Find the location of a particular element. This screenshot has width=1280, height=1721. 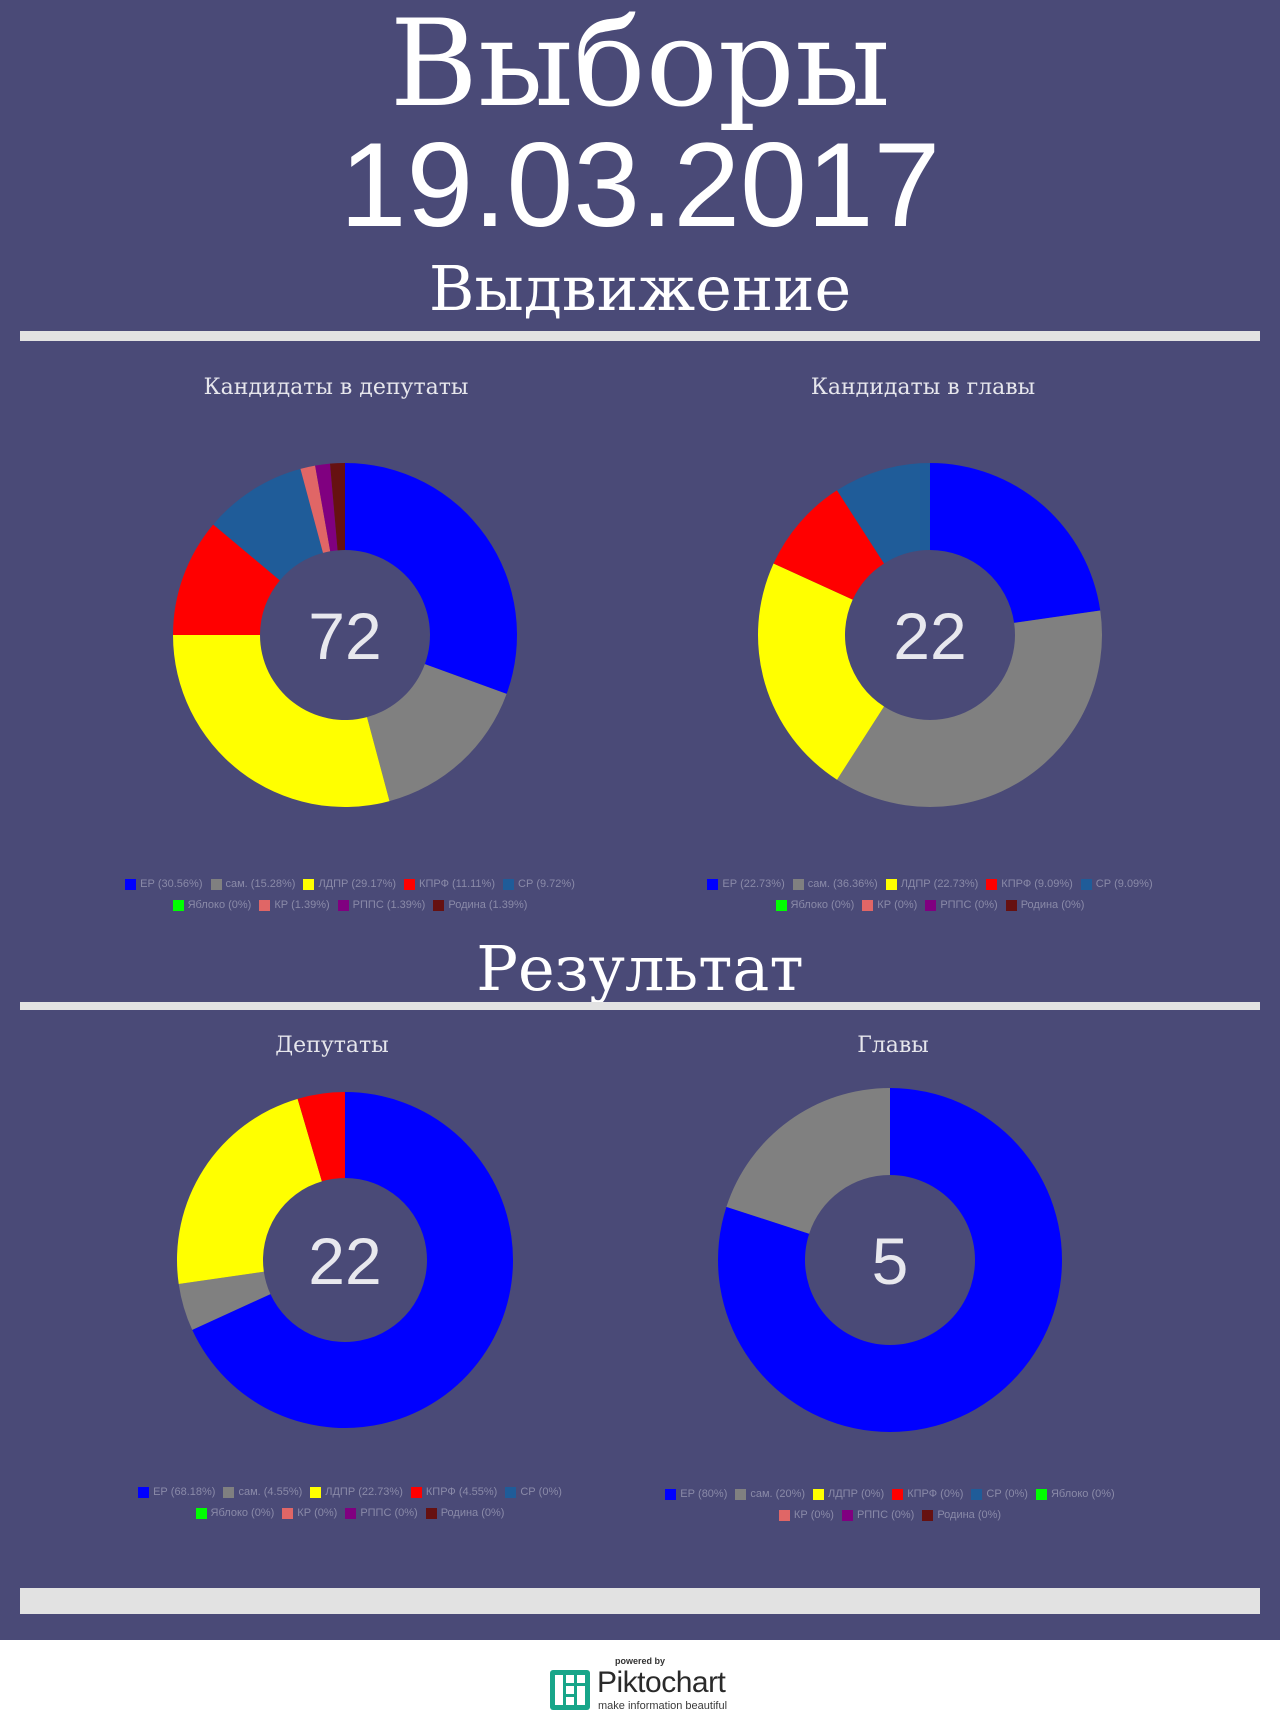

legend-label: ЛДПР (22.73%) is located at coordinates (364, 1492).